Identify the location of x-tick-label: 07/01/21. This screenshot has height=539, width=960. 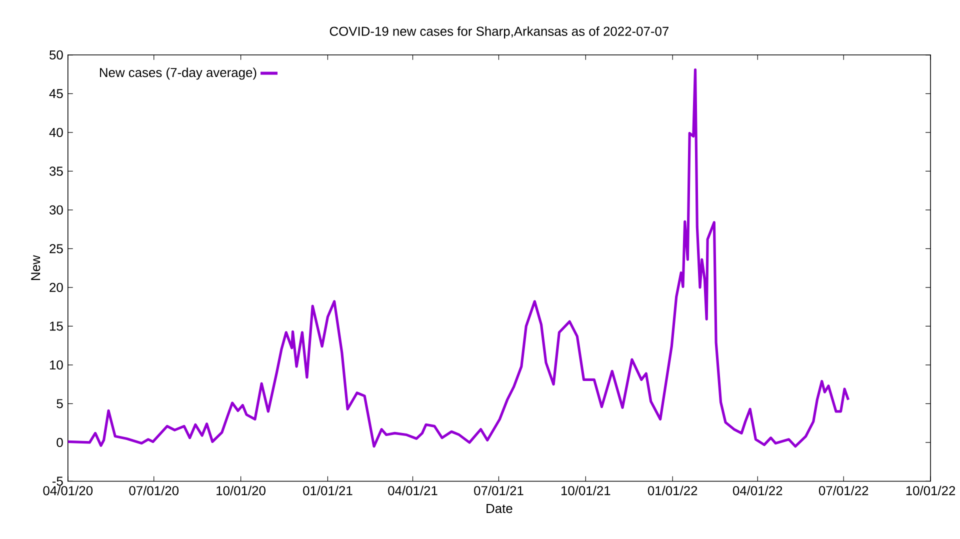
(499, 491).